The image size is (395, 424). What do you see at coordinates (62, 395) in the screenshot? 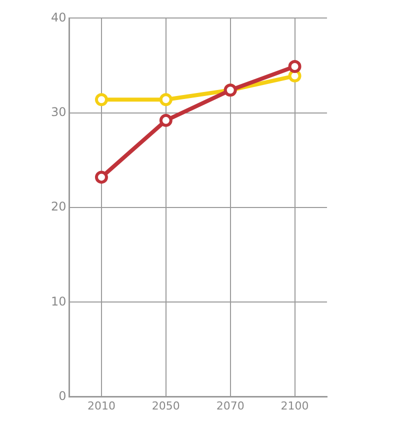
I see `y-tick-label: 0` at bounding box center [62, 395].